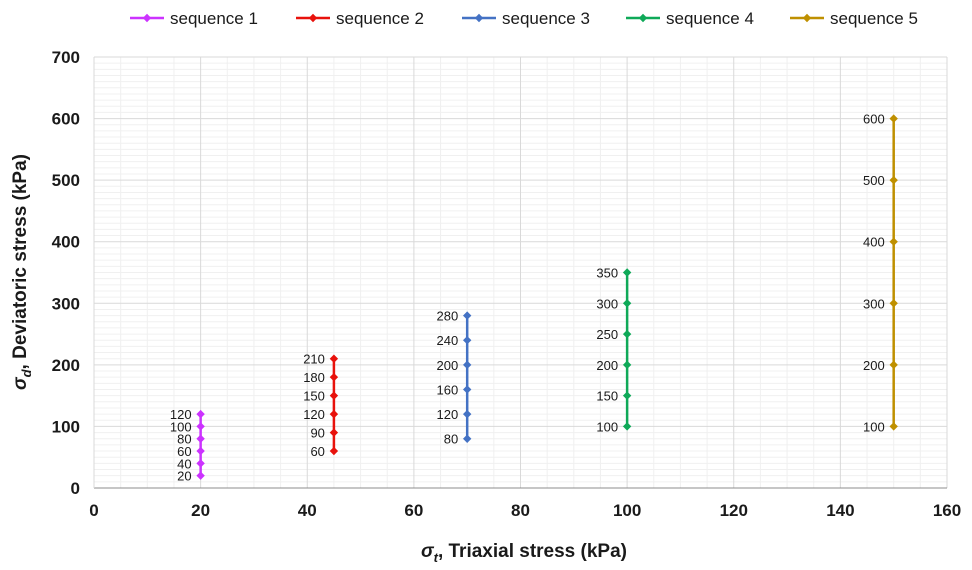 This screenshot has height=570, width=972. I want to click on data-label: 400, so click(874, 242).